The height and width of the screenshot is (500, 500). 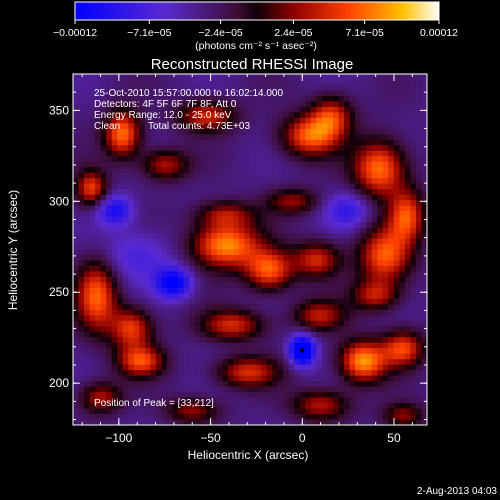 What do you see at coordinates (149, 33) in the screenshot?
I see `colorbar-tick-label: −7.1e−05` at bounding box center [149, 33].